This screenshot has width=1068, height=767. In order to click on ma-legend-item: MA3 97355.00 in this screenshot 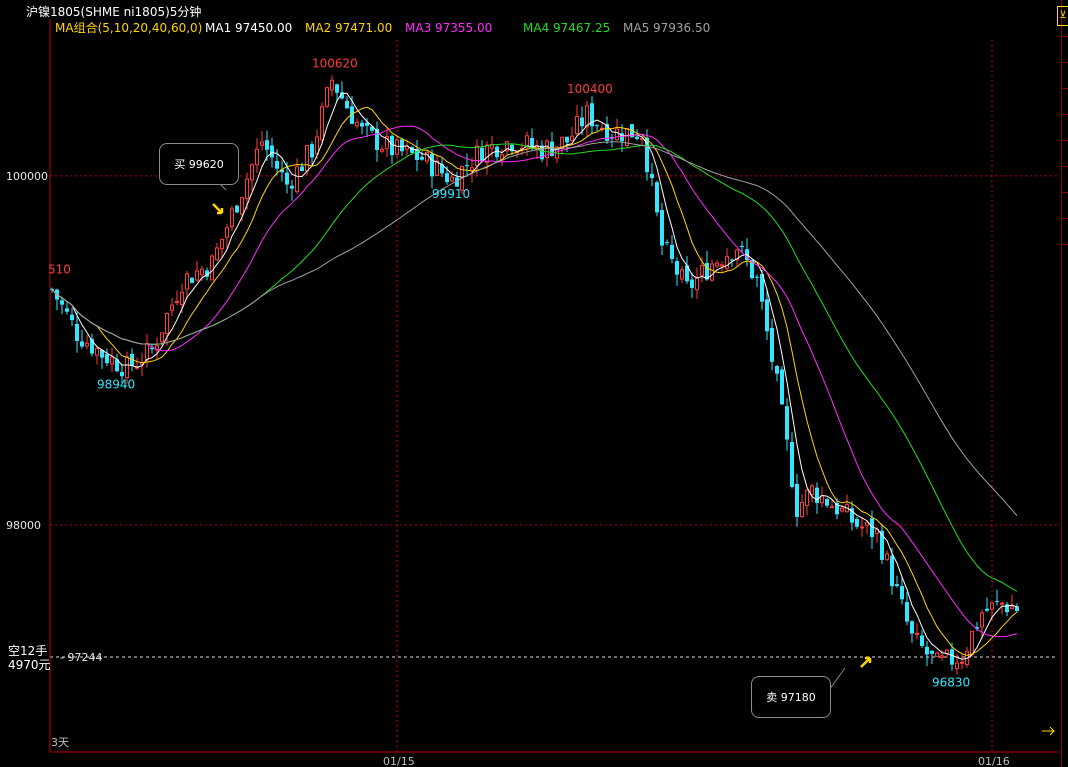, I will do `click(448, 28)`.